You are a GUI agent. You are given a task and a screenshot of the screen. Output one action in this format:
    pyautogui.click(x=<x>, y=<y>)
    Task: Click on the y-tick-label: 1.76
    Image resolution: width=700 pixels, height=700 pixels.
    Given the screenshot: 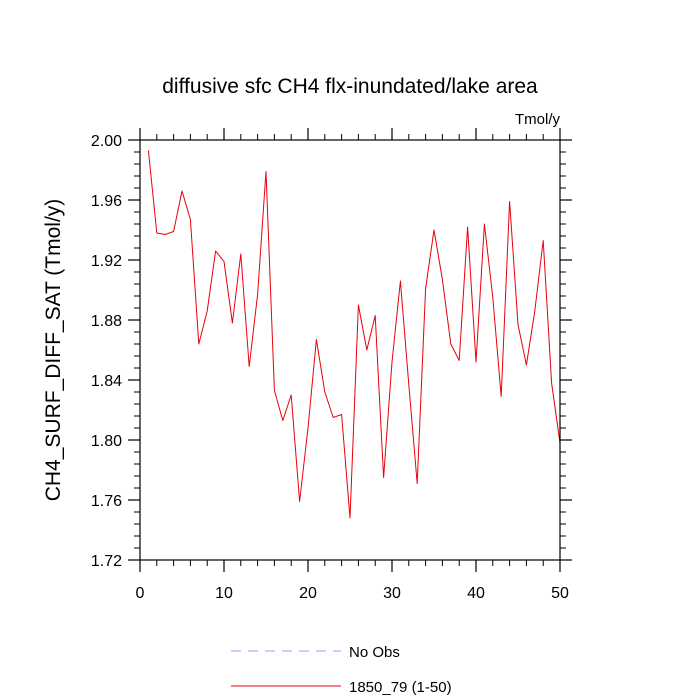 What is the action you would take?
    pyautogui.click(x=106, y=501)
    